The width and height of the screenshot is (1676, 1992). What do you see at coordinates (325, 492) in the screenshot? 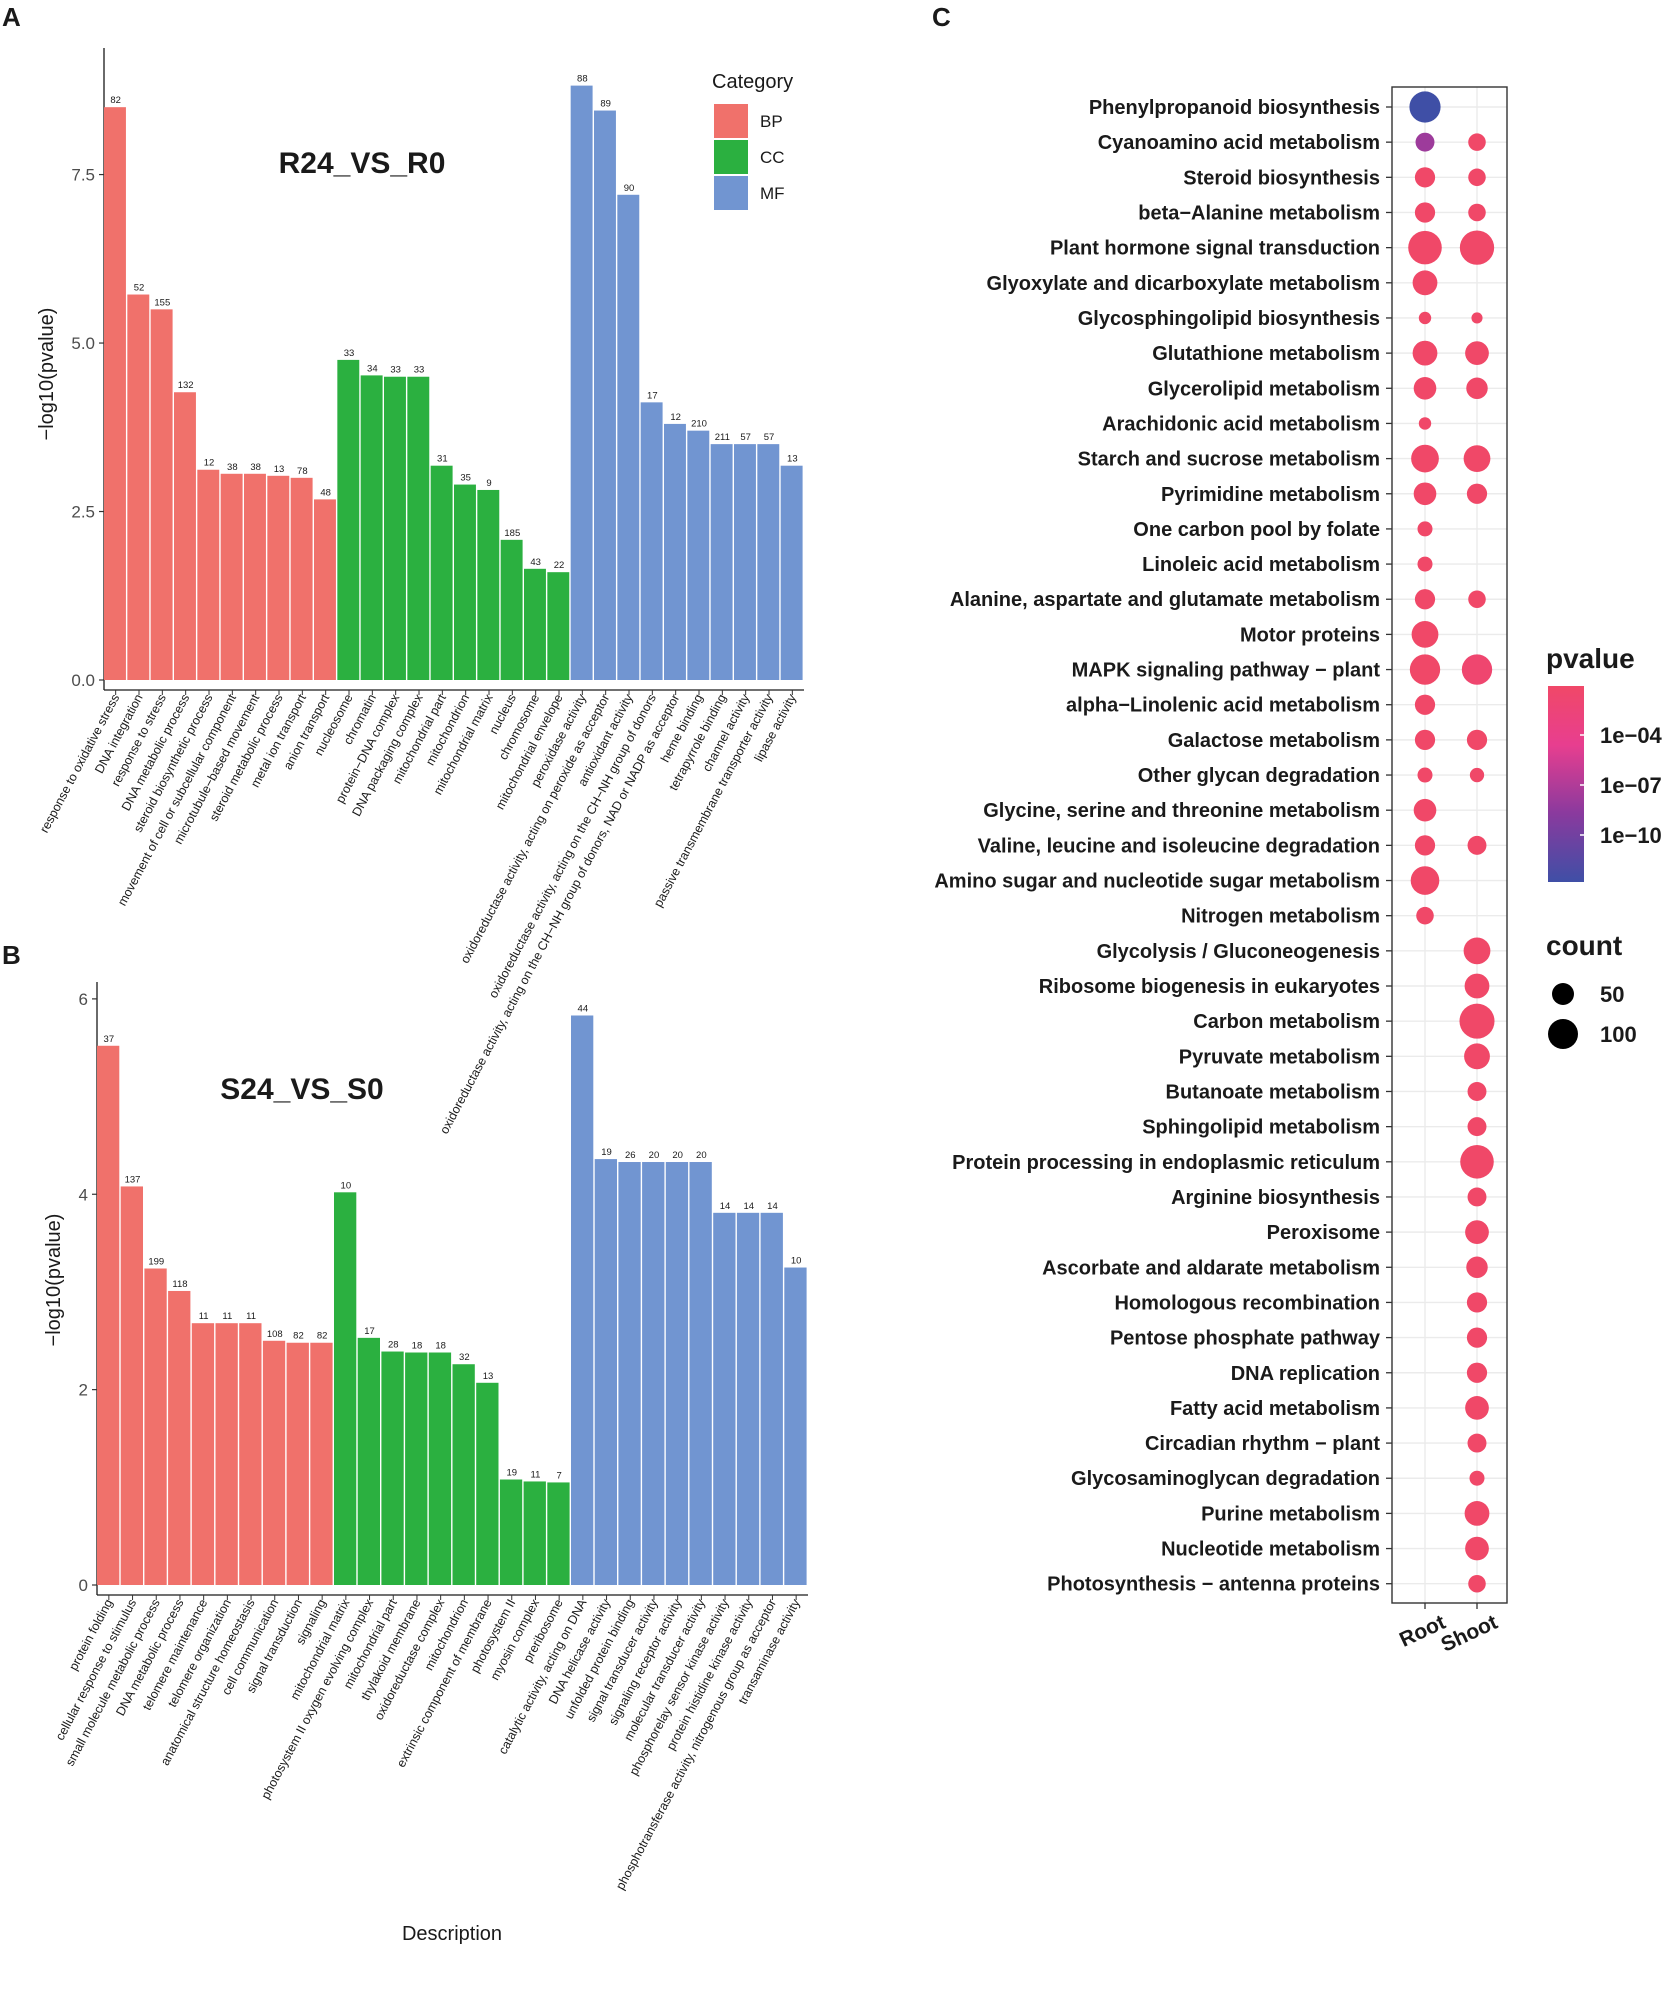
I see `chart-a-count-label: 48` at bounding box center [325, 492].